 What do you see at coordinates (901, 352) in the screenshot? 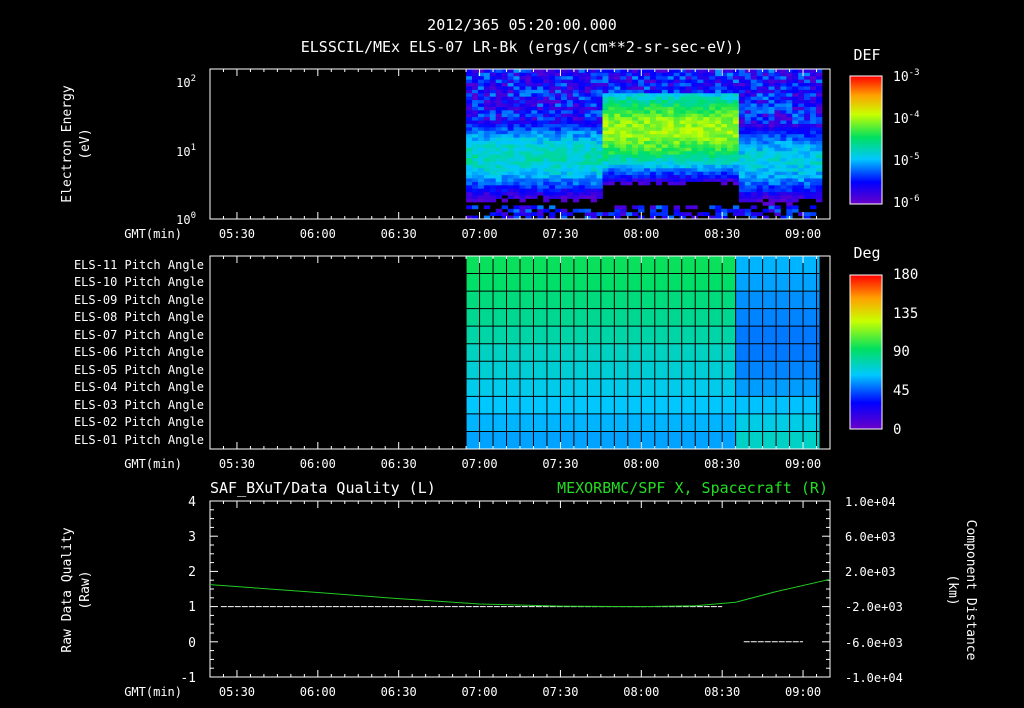
I see `deg-tick-90: 90` at bounding box center [901, 352].